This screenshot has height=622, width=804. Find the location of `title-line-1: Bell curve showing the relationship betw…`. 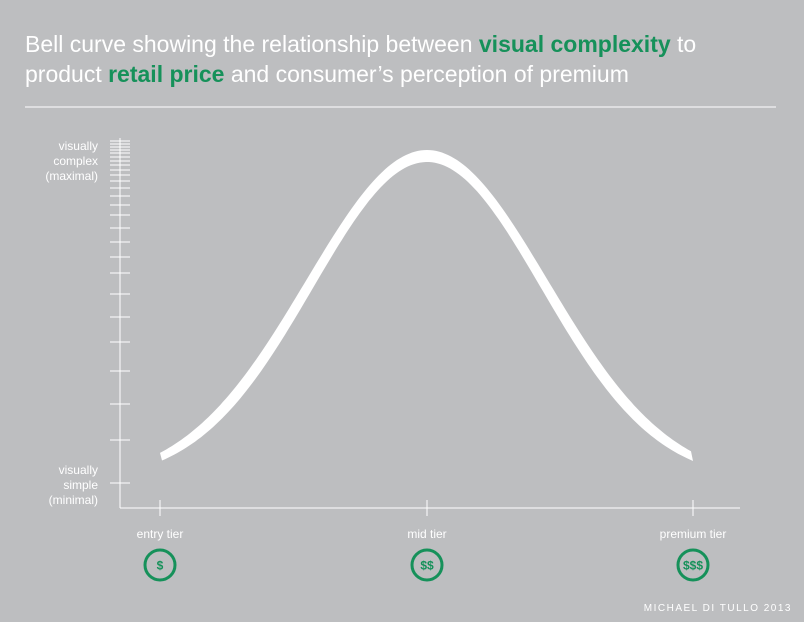

title-line-1: Bell curve showing the relationship betw… is located at coordinates (360, 44).